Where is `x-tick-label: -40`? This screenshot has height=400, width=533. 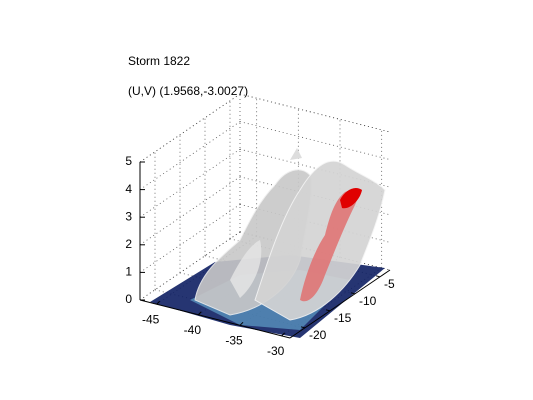 x-tick-label: -40 is located at coordinates (193, 330).